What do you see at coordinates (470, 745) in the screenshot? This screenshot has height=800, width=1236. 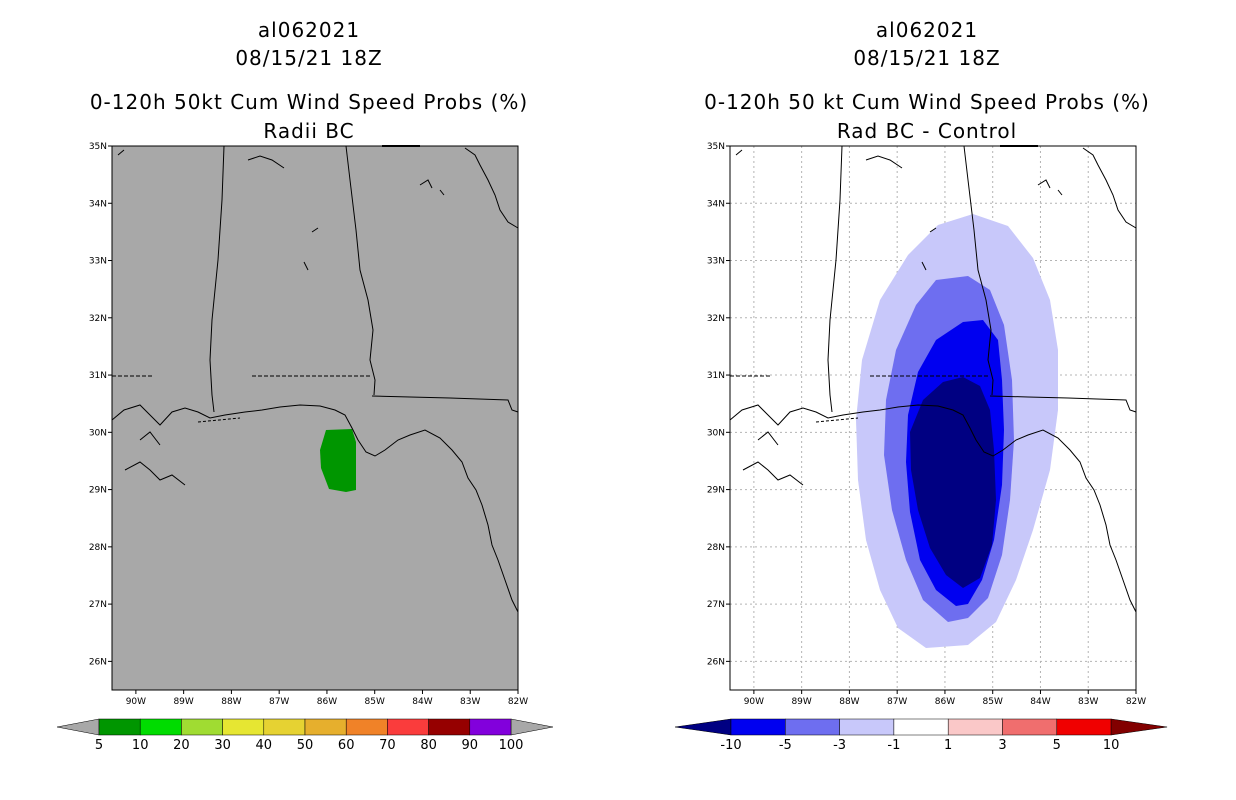 I see `colorbar-label: 90` at bounding box center [470, 745].